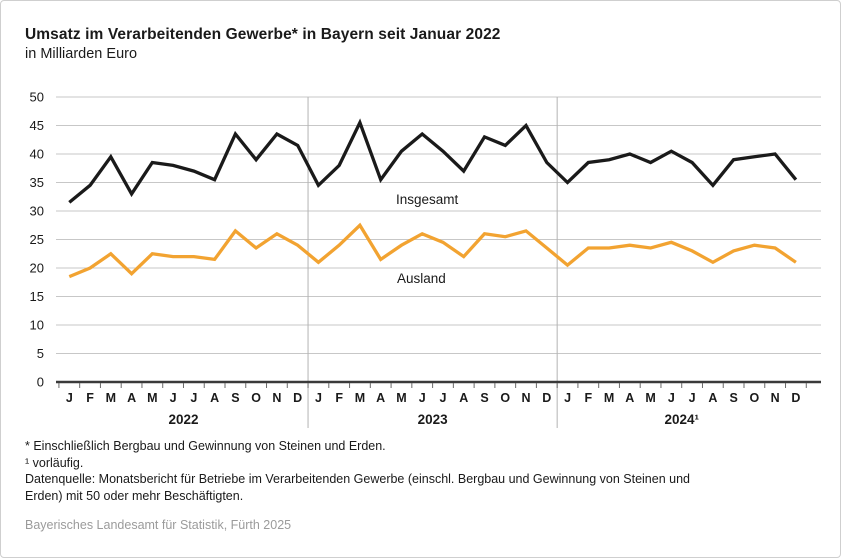  What do you see at coordinates (37, 154) in the screenshot?
I see `svg-text: 40` at bounding box center [37, 154].